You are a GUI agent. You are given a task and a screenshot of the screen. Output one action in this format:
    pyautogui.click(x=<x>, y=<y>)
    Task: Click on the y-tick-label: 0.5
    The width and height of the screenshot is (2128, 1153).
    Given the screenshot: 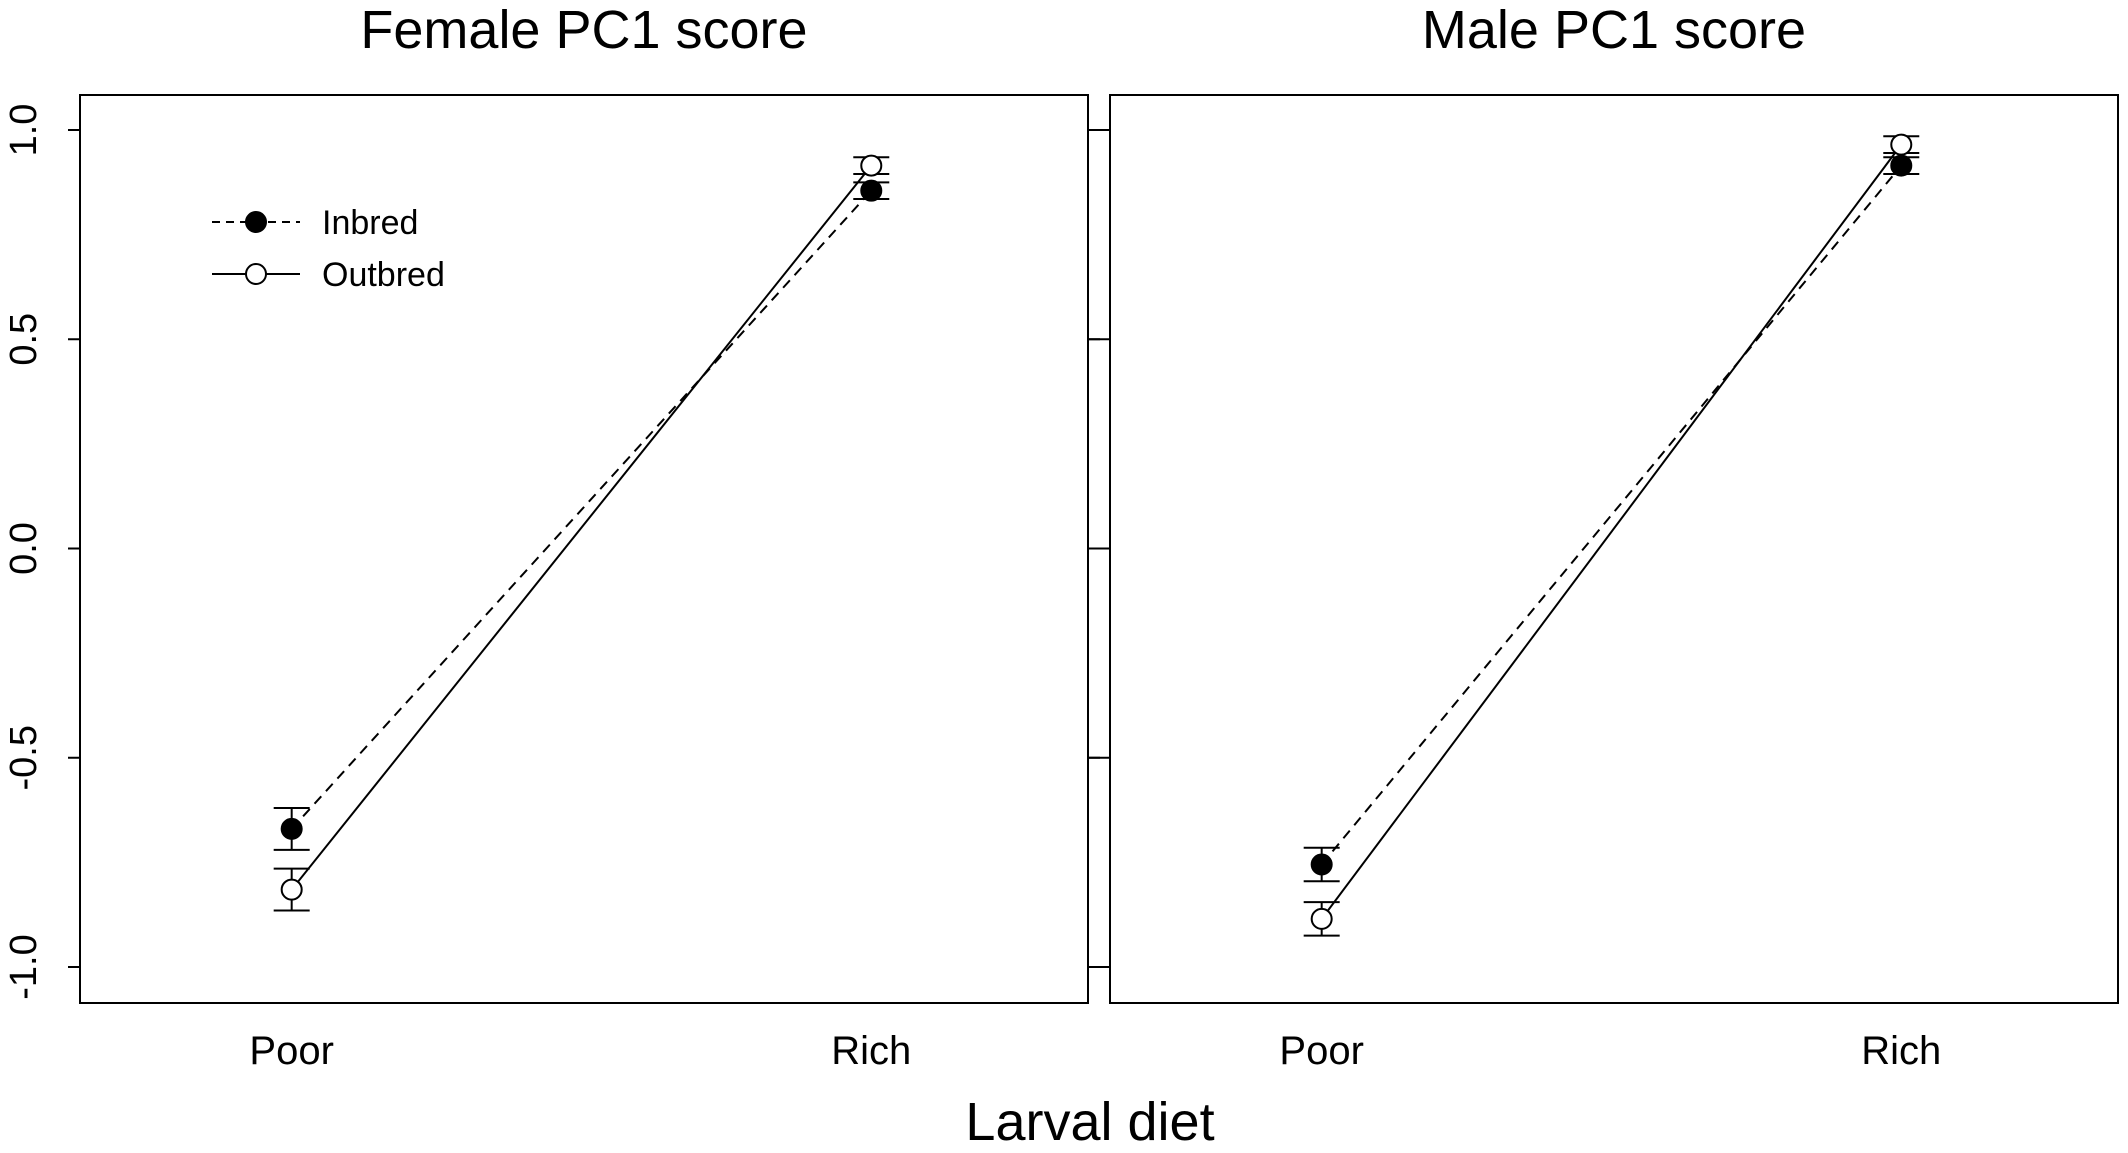 What is the action you would take?
    pyautogui.click(x=24, y=339)
    